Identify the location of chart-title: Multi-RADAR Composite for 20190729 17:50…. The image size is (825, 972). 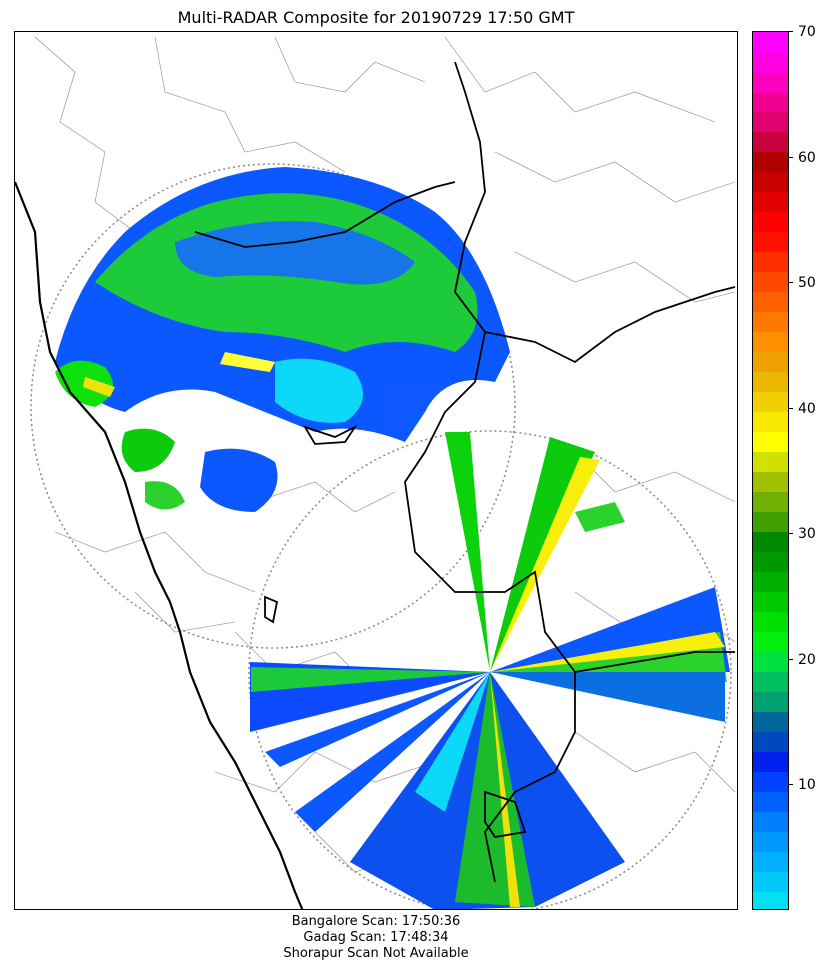
(376, 17).